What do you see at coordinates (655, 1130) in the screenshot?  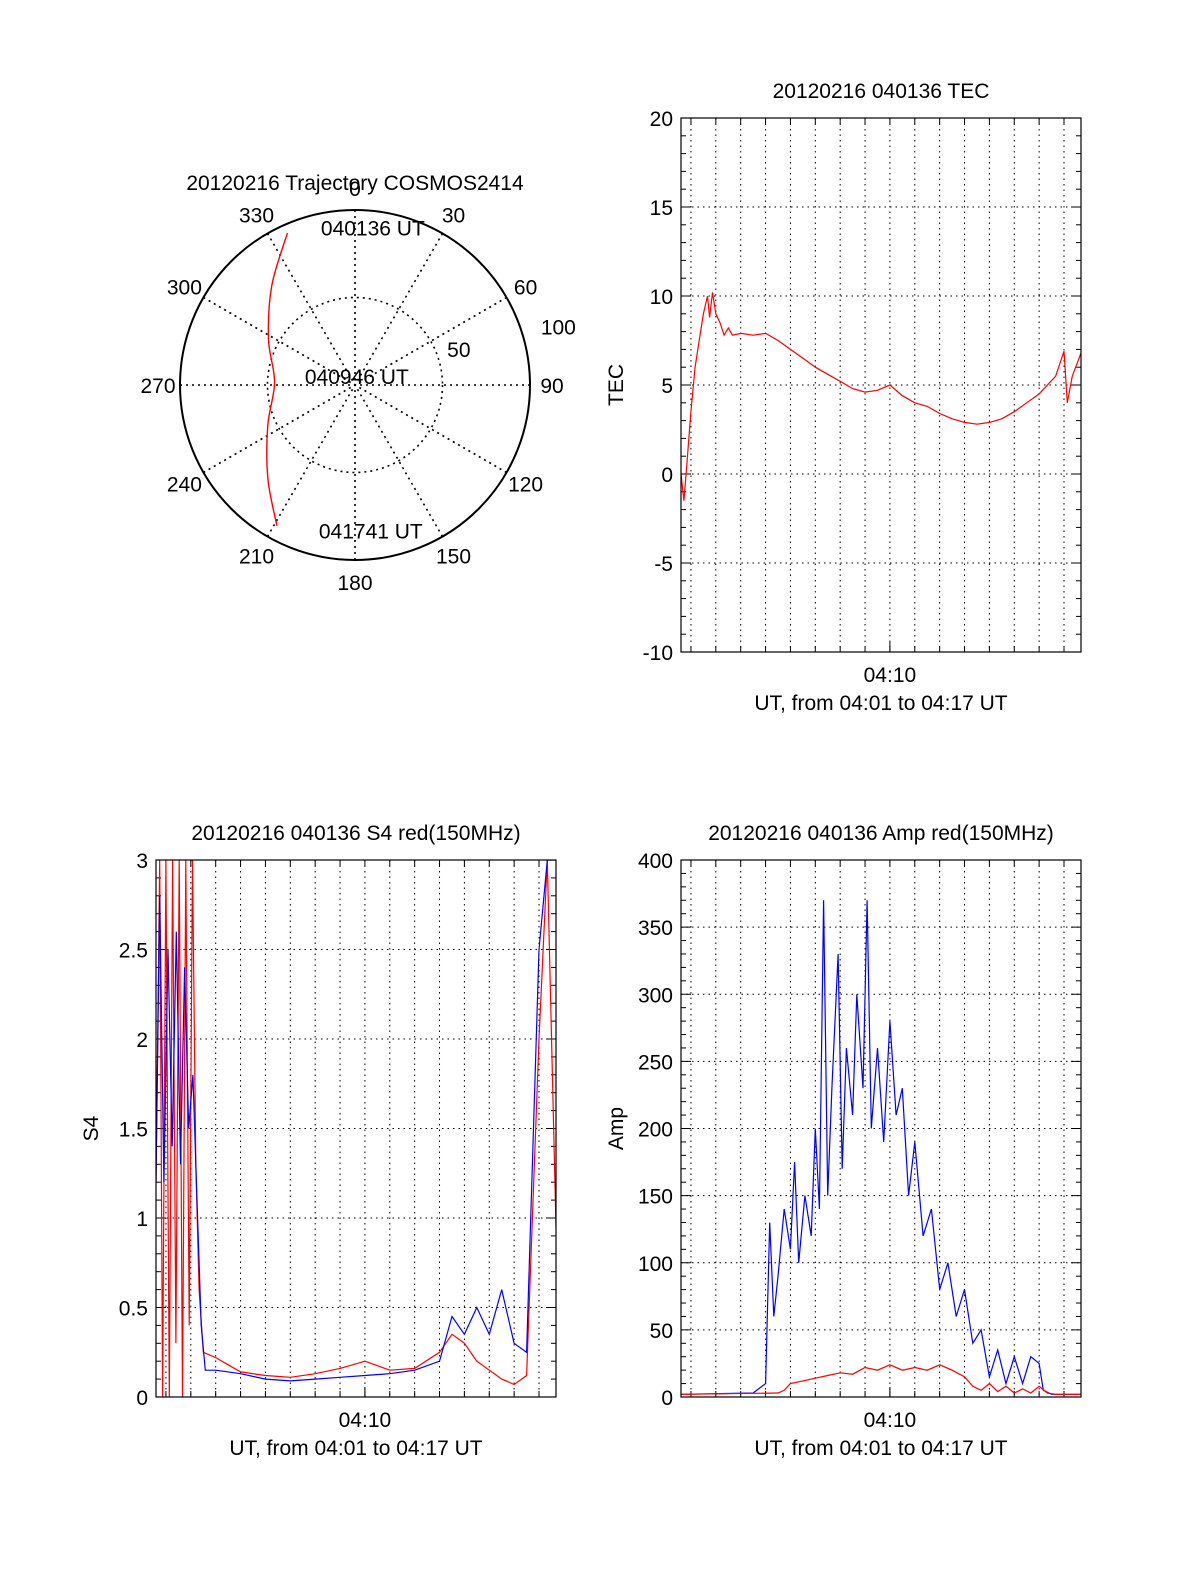 I see `y-tick-label: 200` at bounding box center [655, 1130].